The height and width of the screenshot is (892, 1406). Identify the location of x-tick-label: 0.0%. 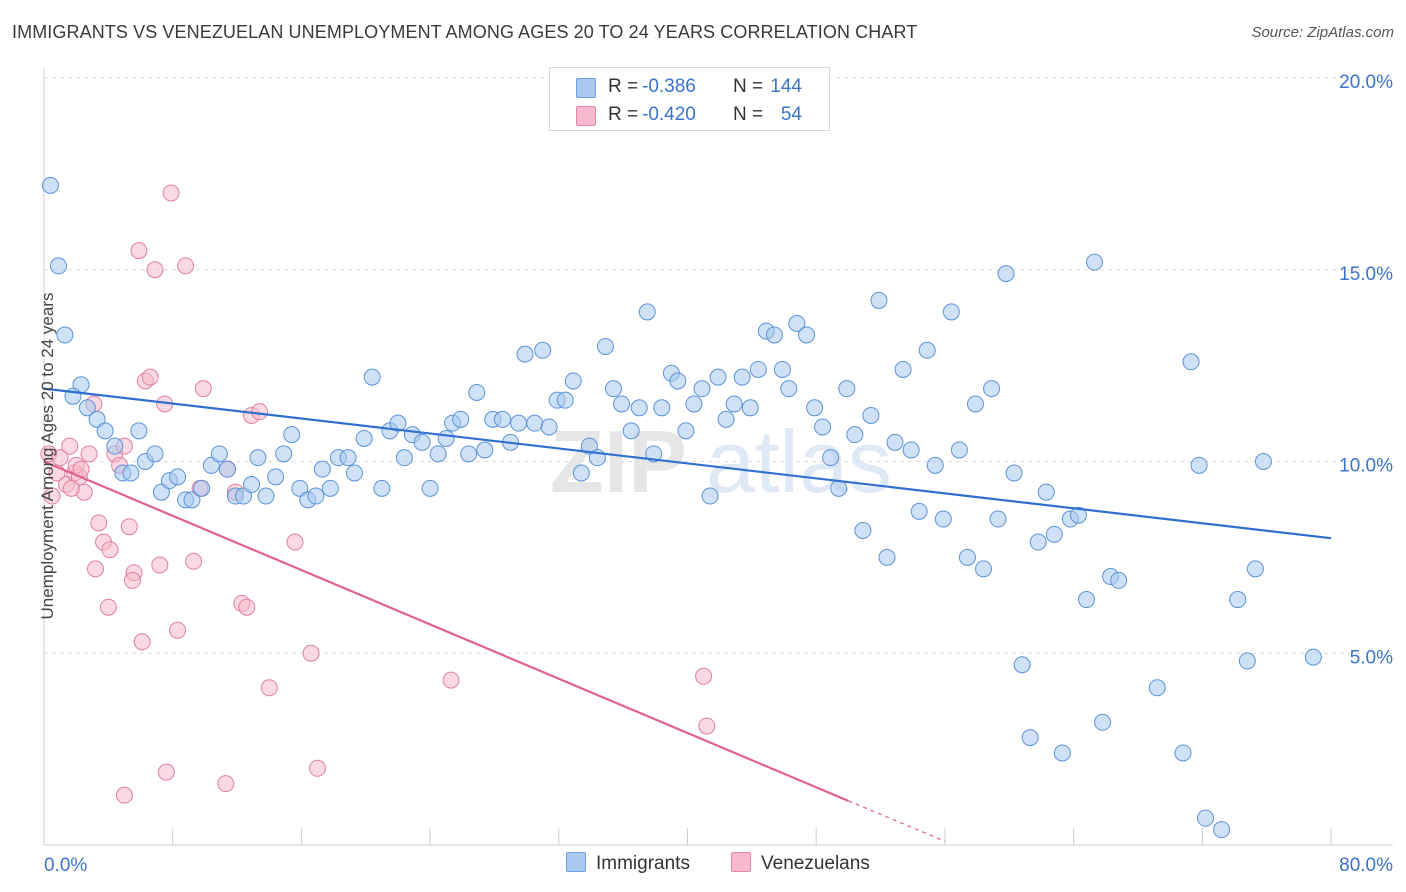
(65, 865).